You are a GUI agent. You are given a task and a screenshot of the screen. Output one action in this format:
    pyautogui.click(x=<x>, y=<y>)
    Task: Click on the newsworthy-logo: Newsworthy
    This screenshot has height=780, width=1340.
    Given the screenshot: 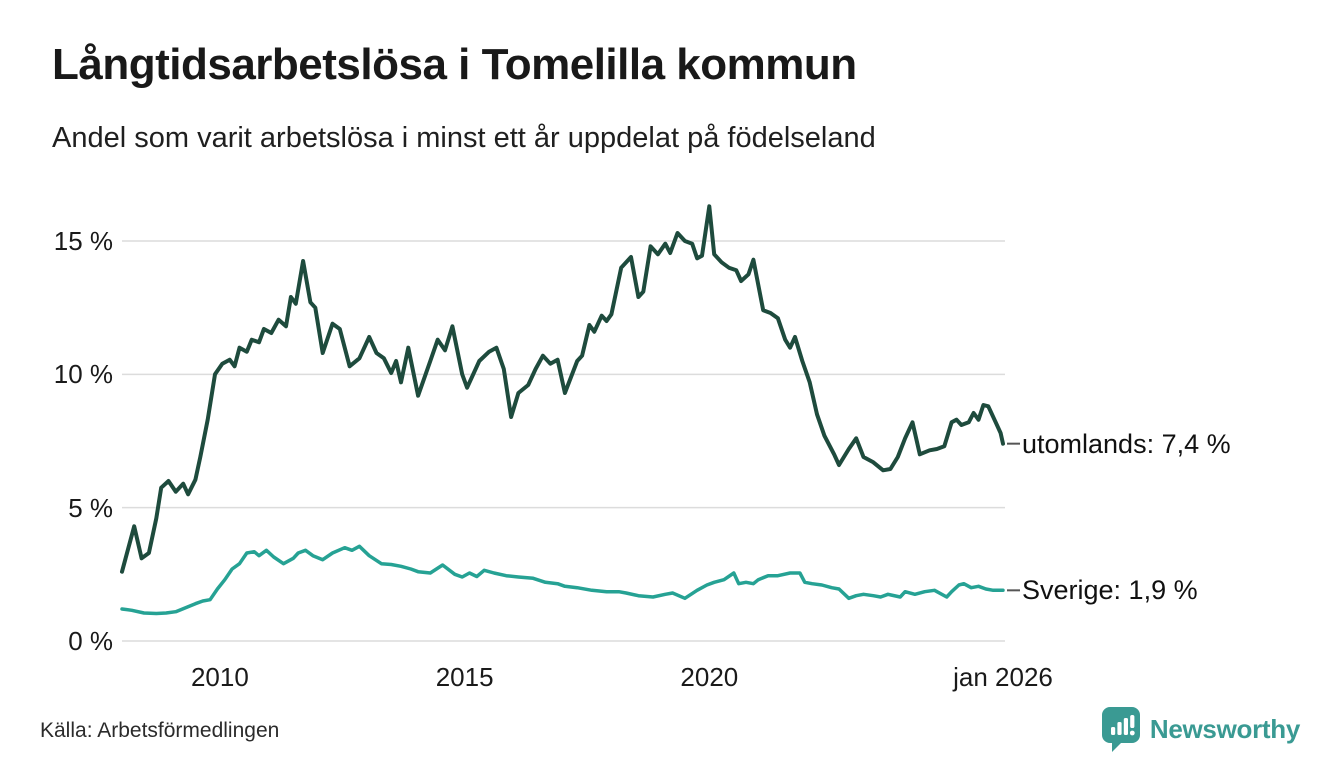 What is the action you would take?
    pyautogui.click(x=1200, y=729)
    